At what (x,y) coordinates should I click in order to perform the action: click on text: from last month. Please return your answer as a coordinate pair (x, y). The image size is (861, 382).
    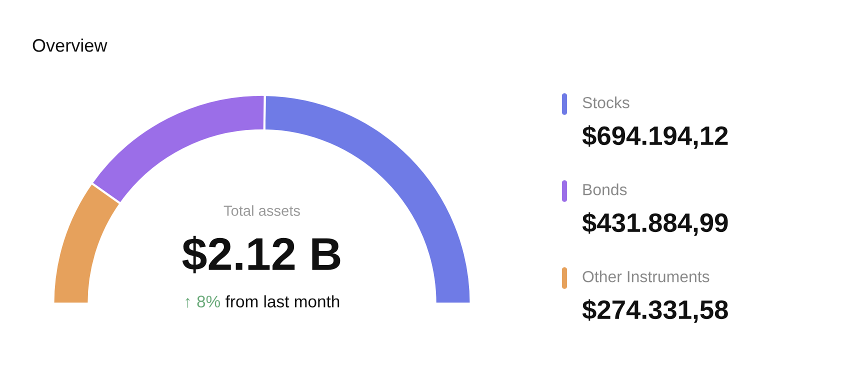
    Looking at the image, I should click on (283, 301).